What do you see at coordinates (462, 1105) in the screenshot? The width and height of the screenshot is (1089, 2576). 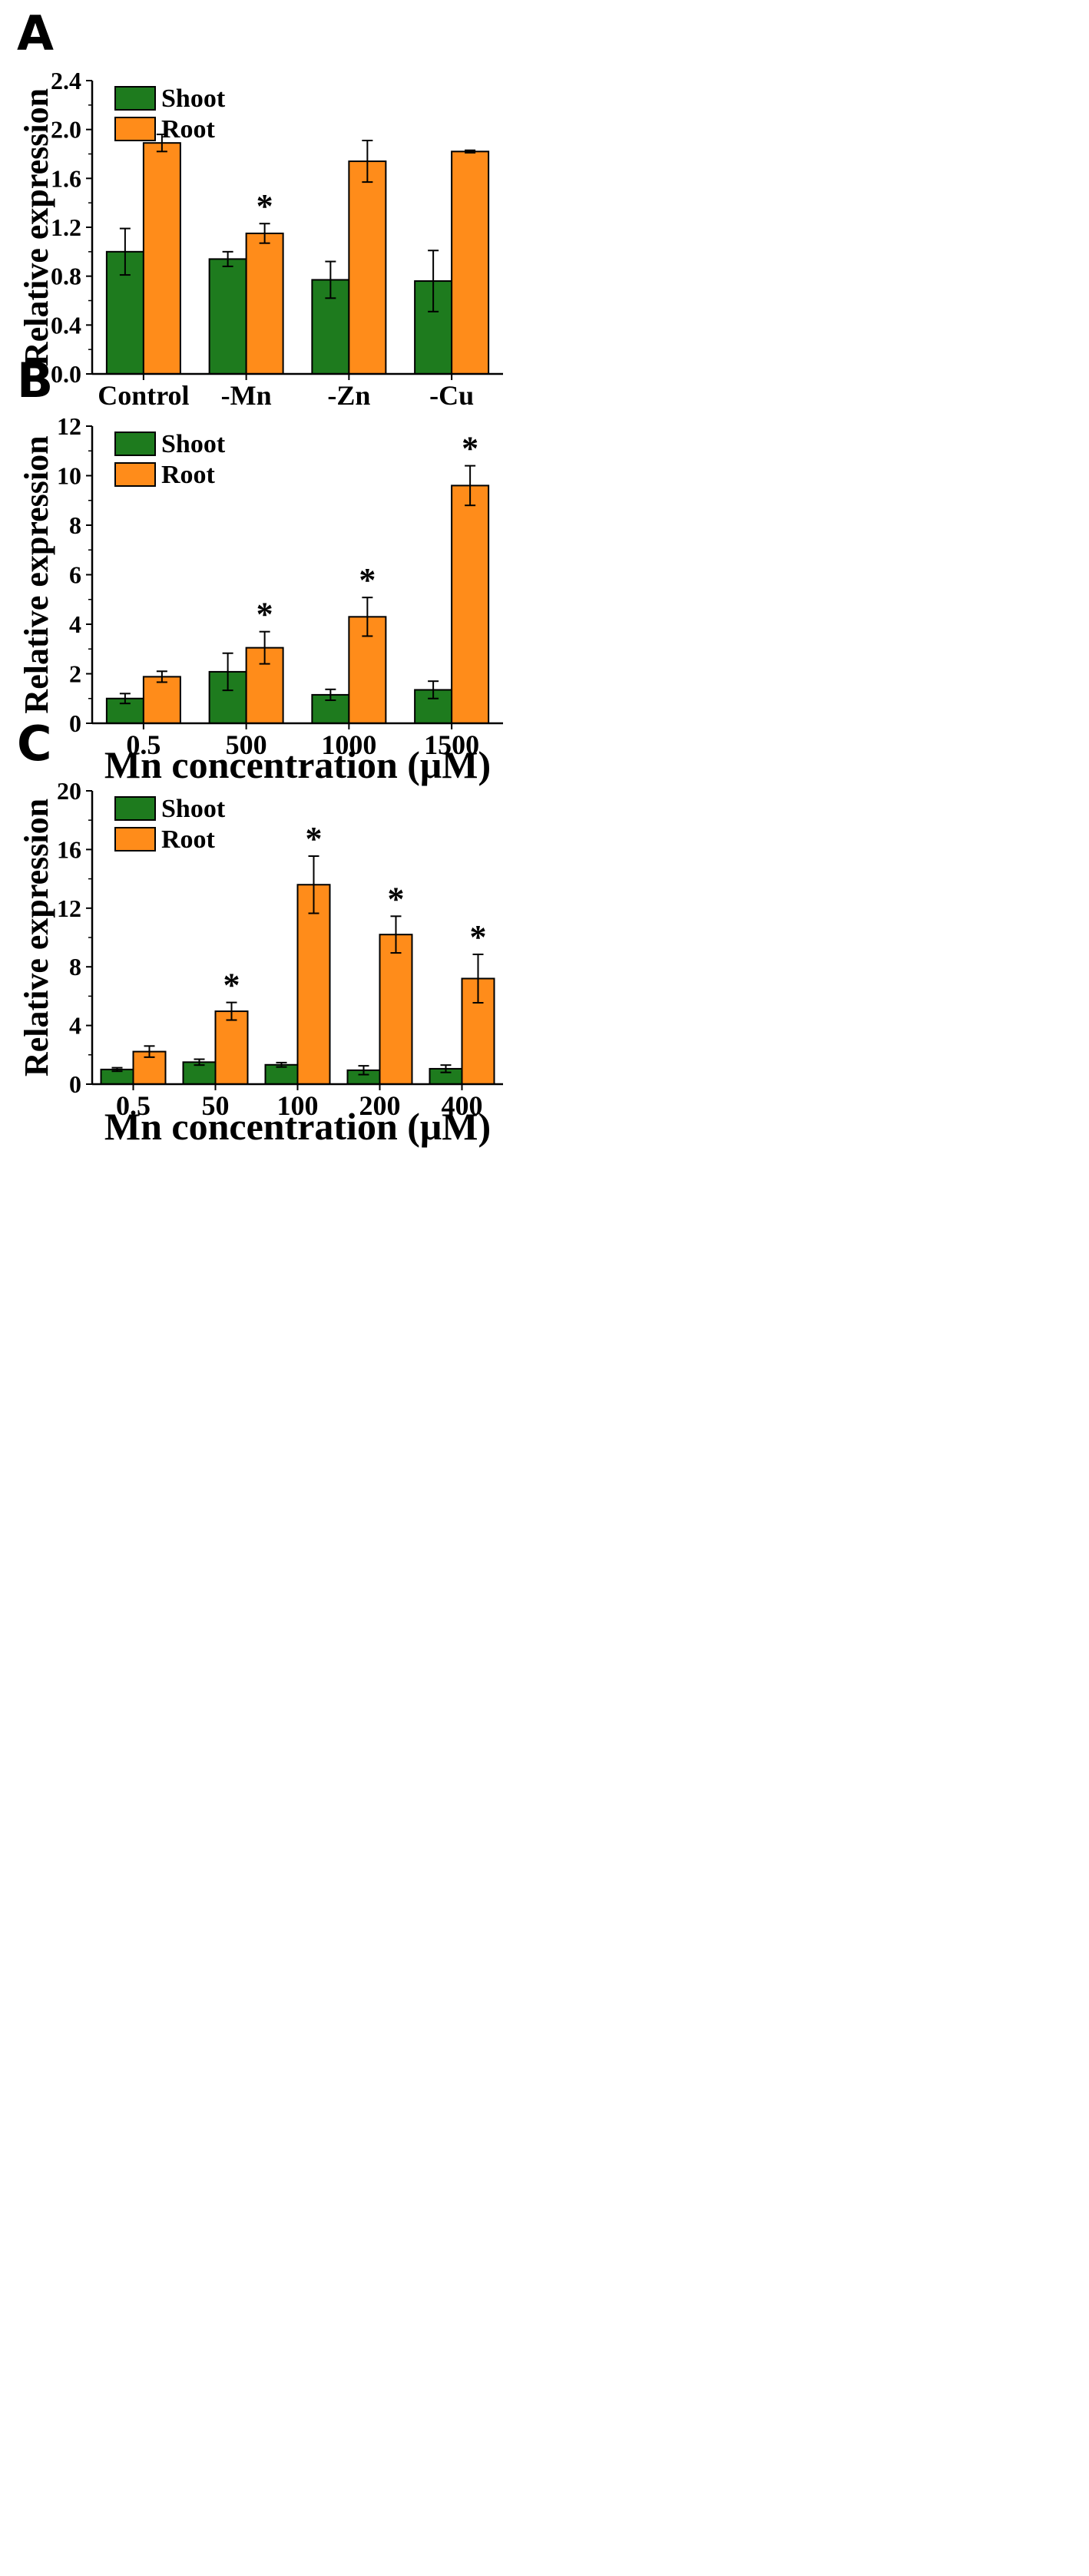 I see `x-tick-label: 400` at bounding box center [462, 1105].